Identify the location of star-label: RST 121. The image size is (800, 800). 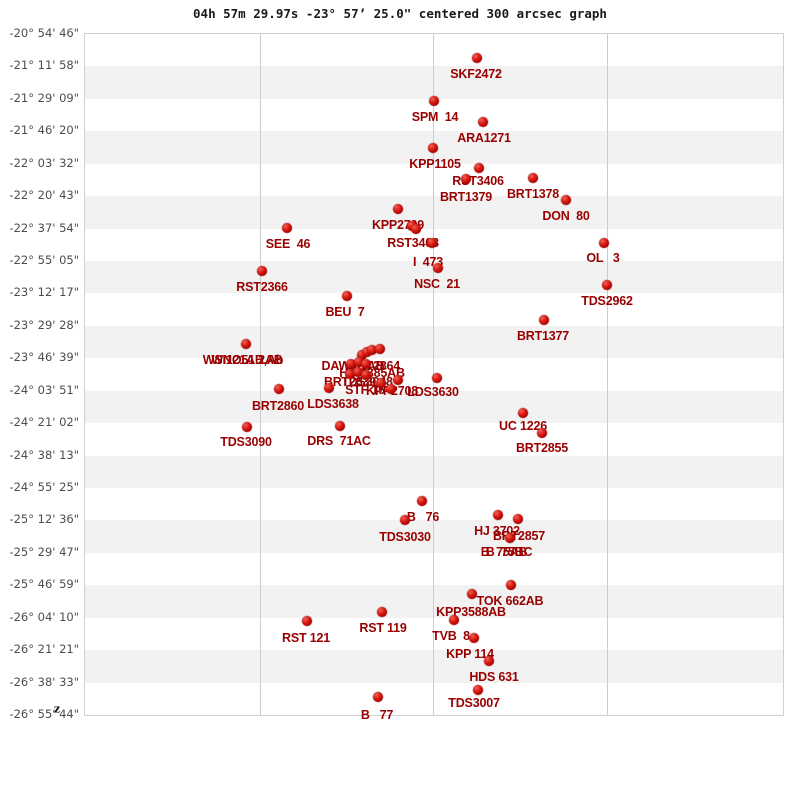
(306, 638).